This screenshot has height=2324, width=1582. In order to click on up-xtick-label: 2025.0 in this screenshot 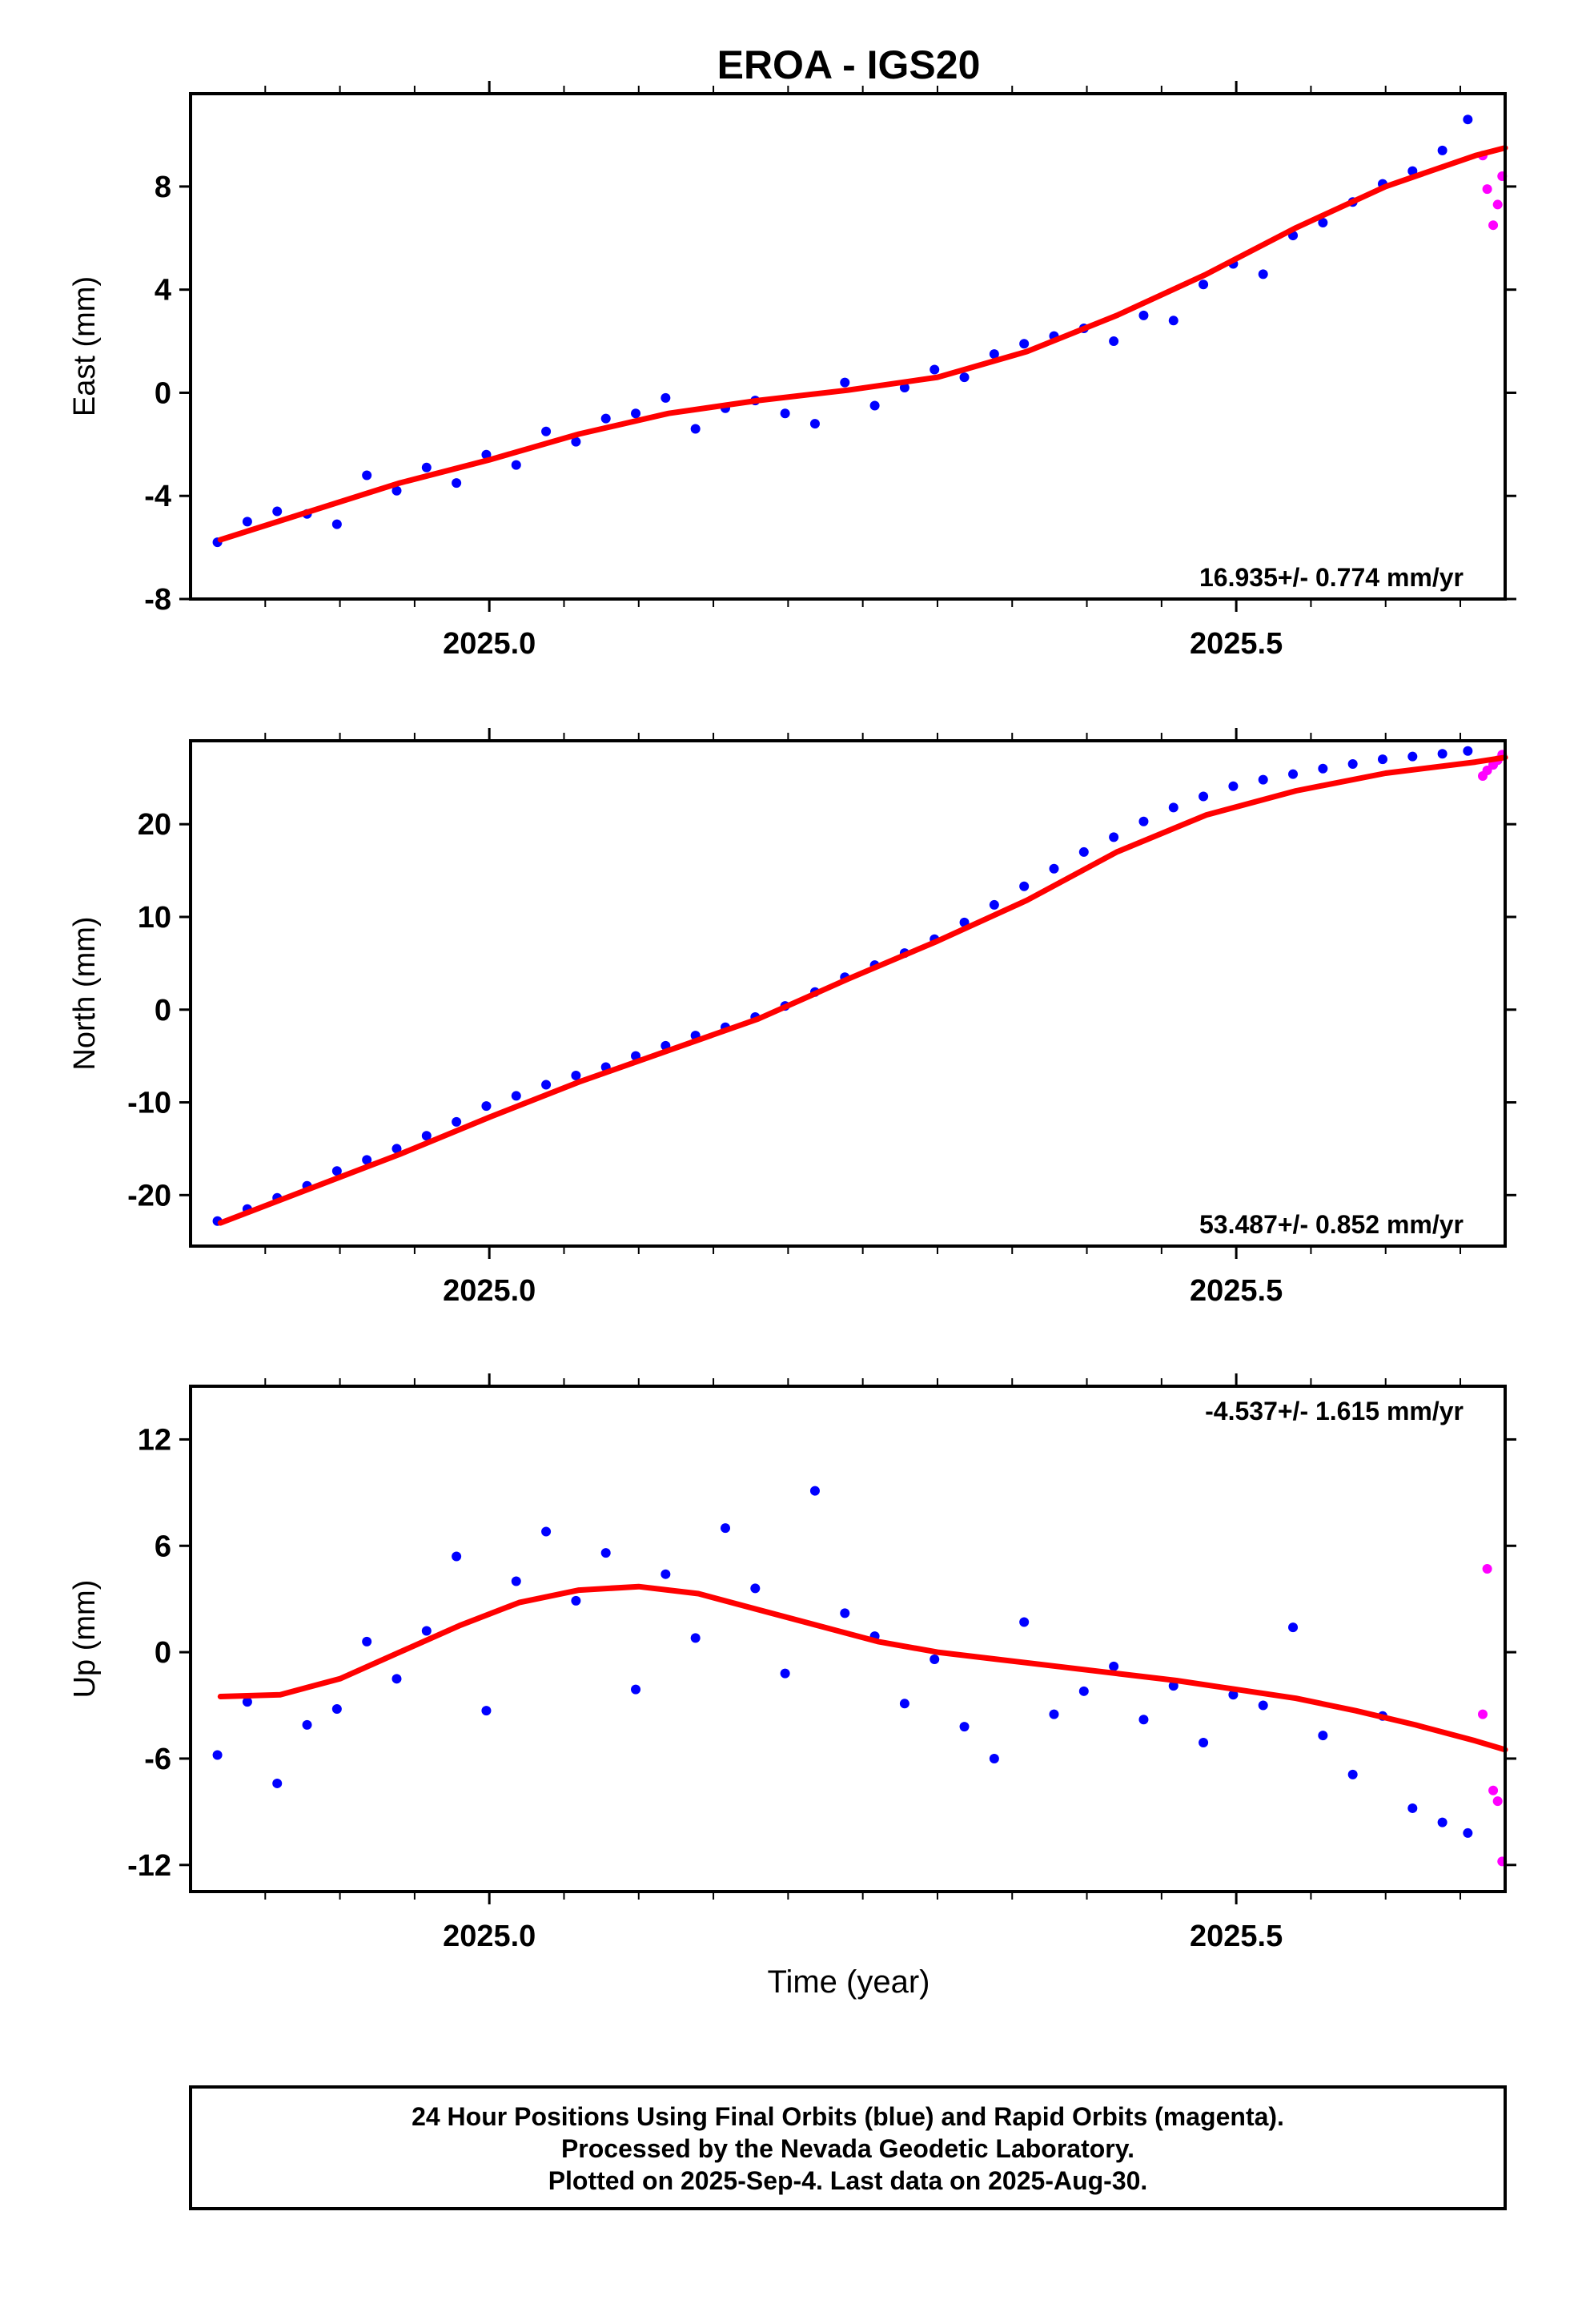, I will do `click(489, 1936)`.